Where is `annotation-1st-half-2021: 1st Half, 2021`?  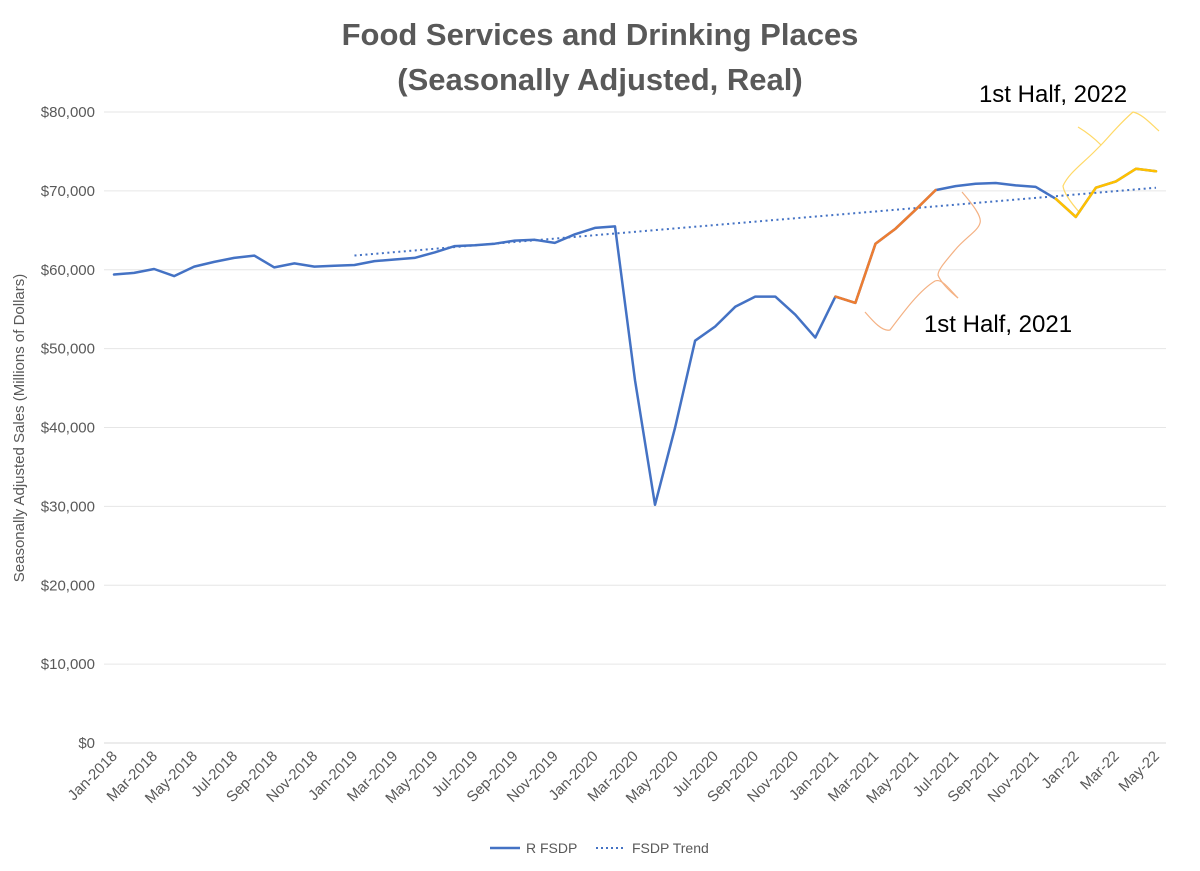 annotation-1st-half-2021: 1st Half, 2021 is located at coordinates (998, 324).